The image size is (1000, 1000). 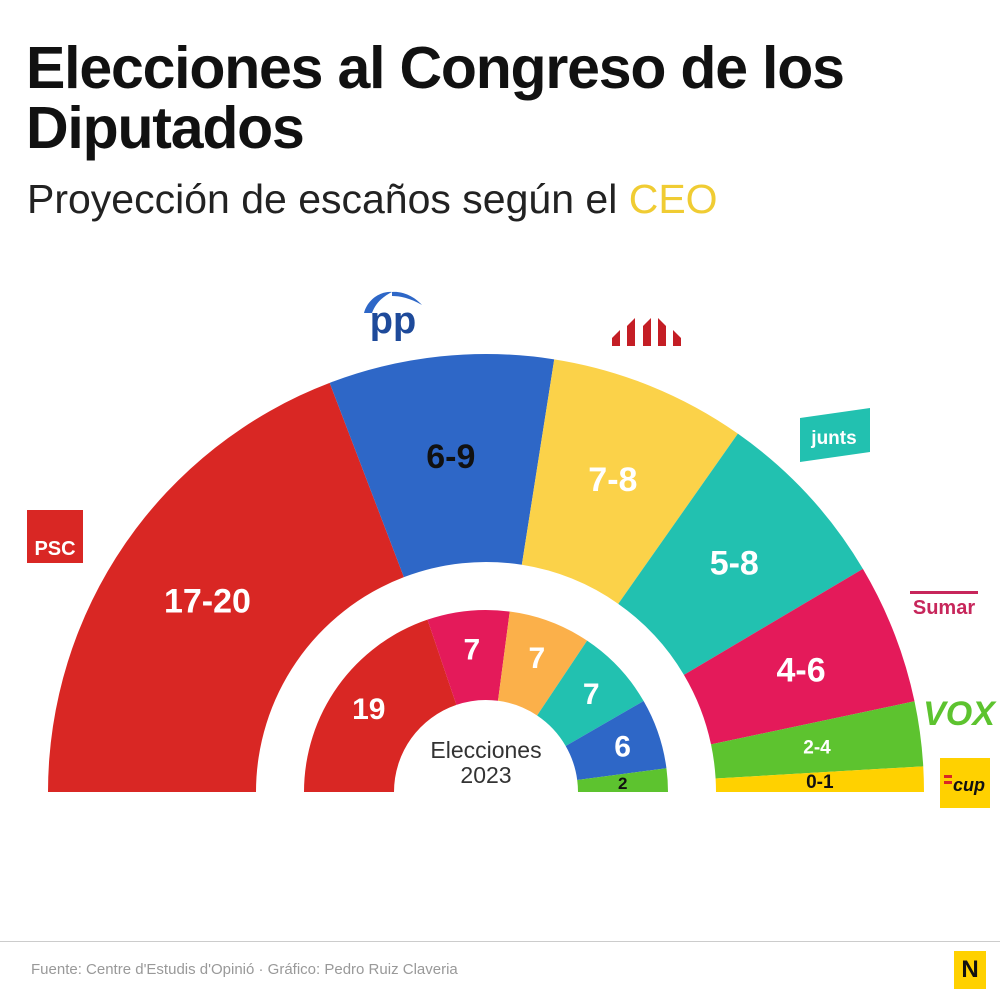 I want to click on subtitle-prefix: Proyección de escaños según el, so click(x=328, y=199).